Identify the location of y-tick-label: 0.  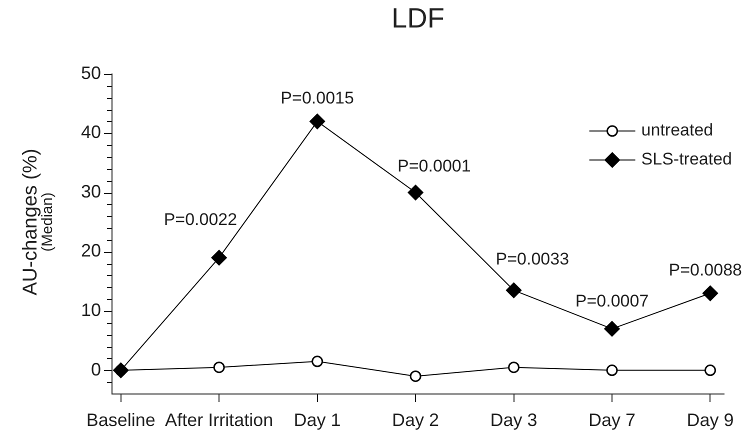
(95, 369).